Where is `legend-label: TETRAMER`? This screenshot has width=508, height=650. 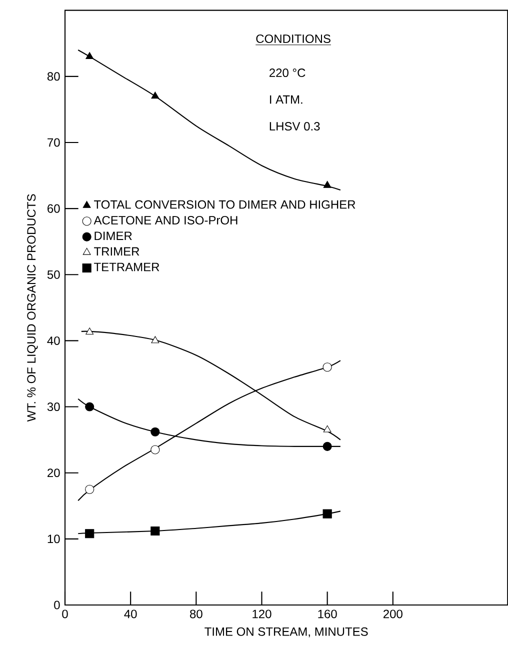
legend-label: TETRAMER is located at coordinates (127, 267).